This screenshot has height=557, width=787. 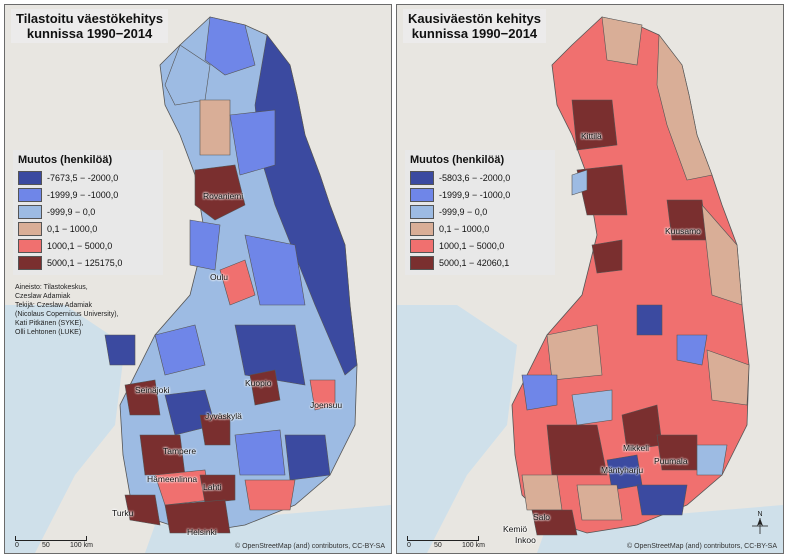 I want to click on credit-line: Czeslaw Adamiak, so click(x=43, y=296).